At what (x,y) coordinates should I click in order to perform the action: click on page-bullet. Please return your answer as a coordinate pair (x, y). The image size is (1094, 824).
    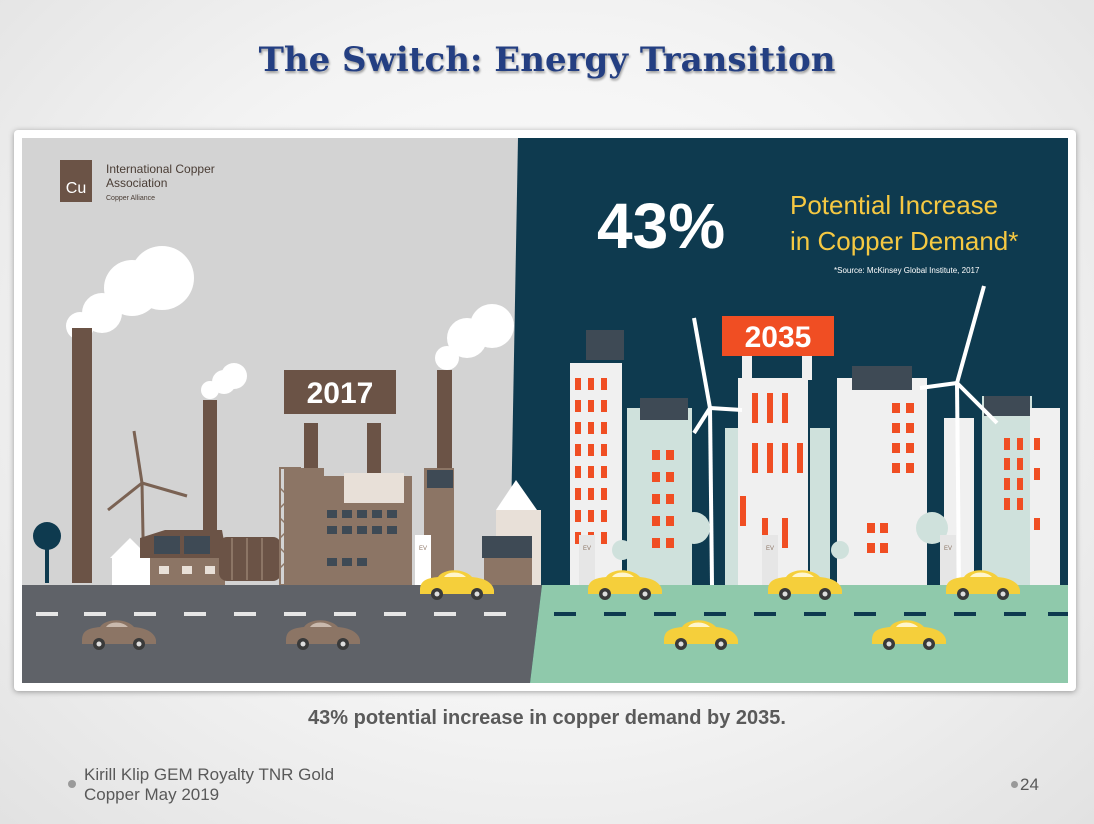
    Looking at the image, I should click on (1014, 784).